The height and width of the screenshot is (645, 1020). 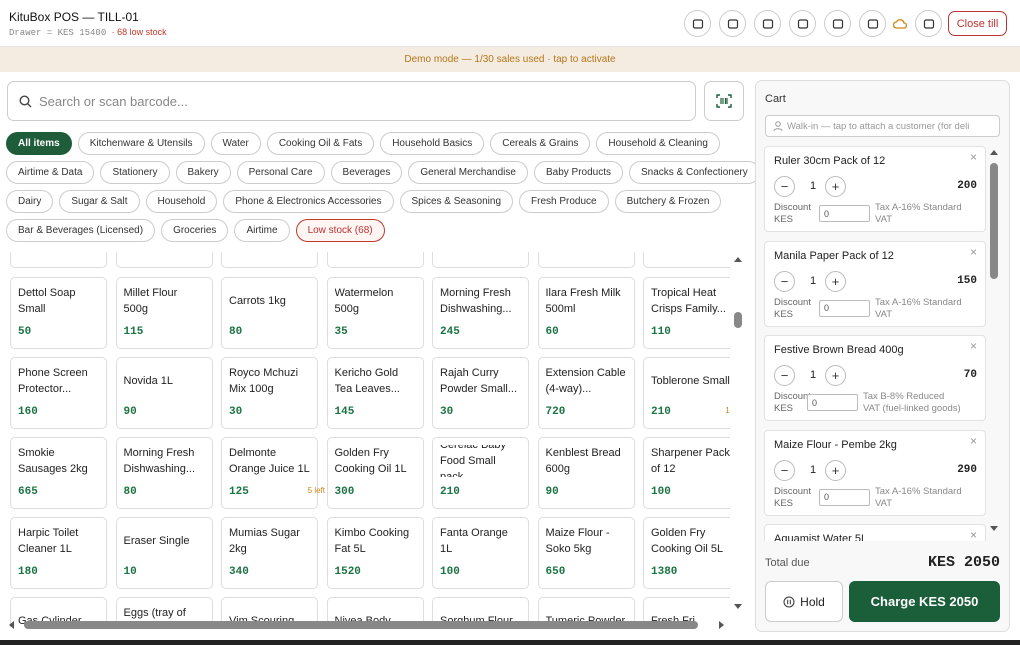 What do you see at coordinates (181, 201) in the screenshot?
I see `category-chip: Household` at bounding box center [181, 201].